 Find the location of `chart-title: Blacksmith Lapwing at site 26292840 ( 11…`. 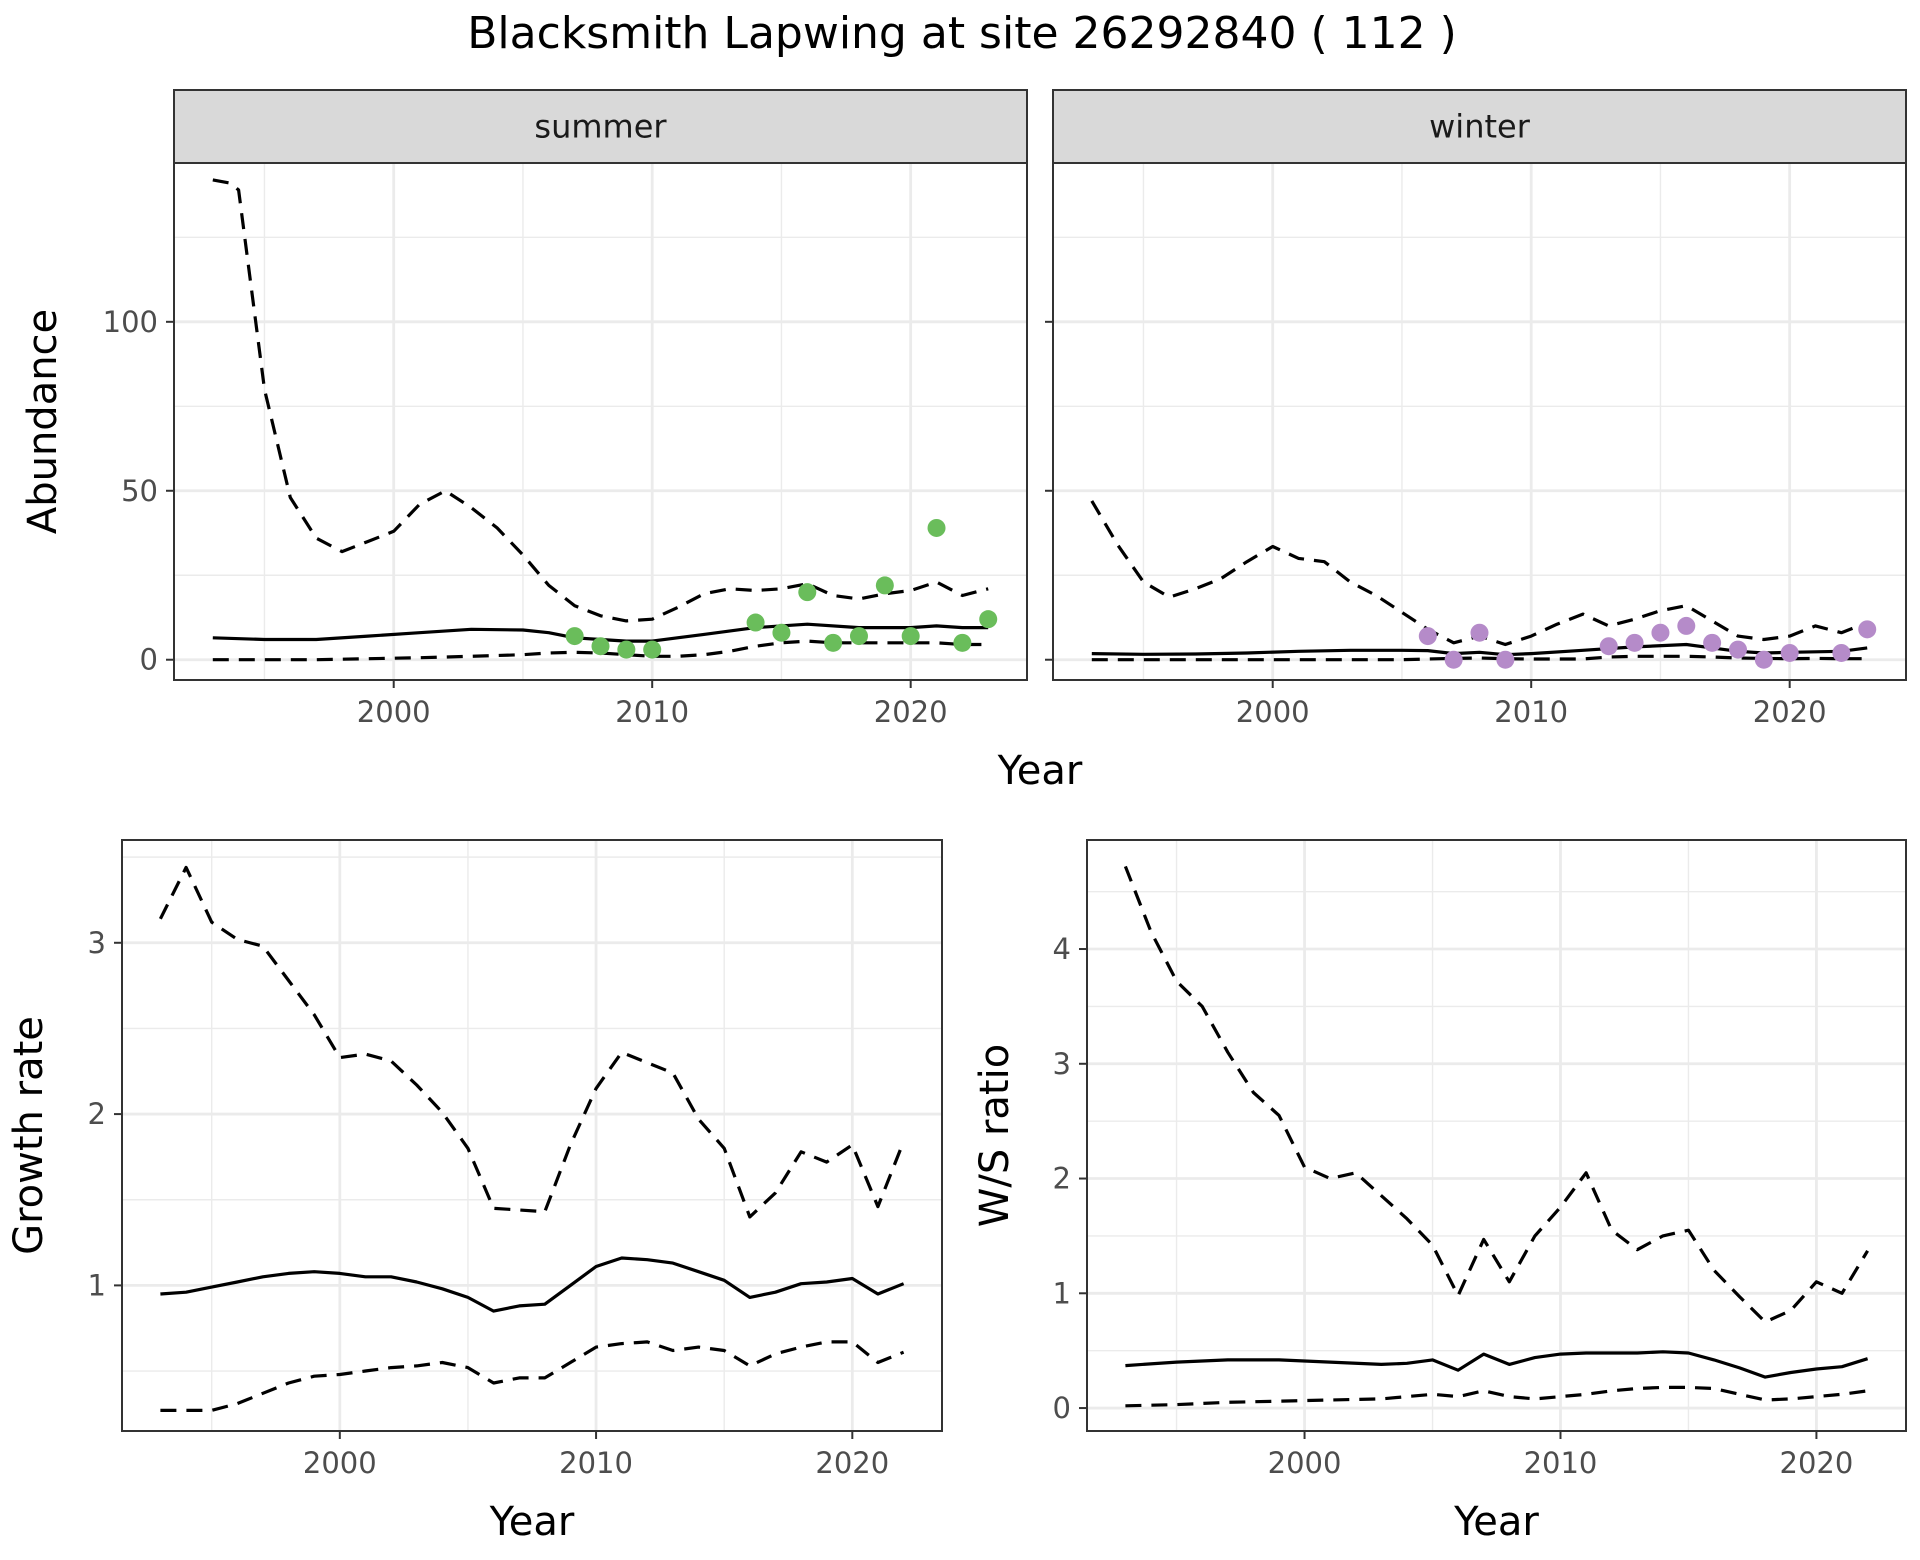

chart-title: Blacksmith Lapwing at site 26292840 ( 11… is located at coordinates (961, 33).